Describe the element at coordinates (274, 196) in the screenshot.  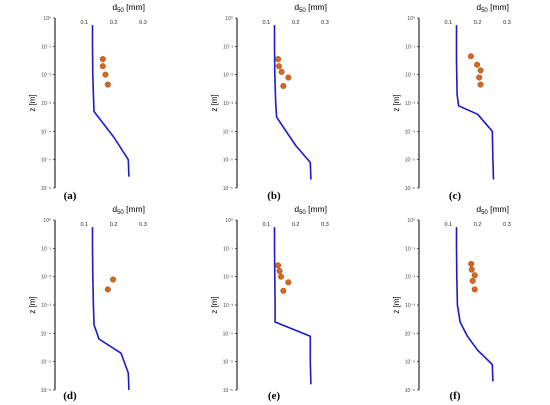
I see `panel-label: (b)` at that location.